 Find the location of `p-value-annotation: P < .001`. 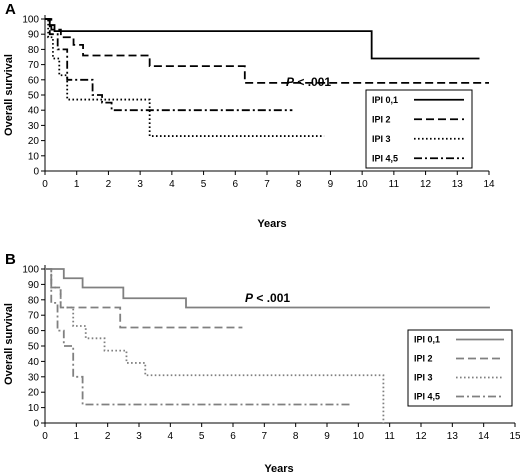

p-value-annotation: P < .001 is located at coordinates (267, 298).